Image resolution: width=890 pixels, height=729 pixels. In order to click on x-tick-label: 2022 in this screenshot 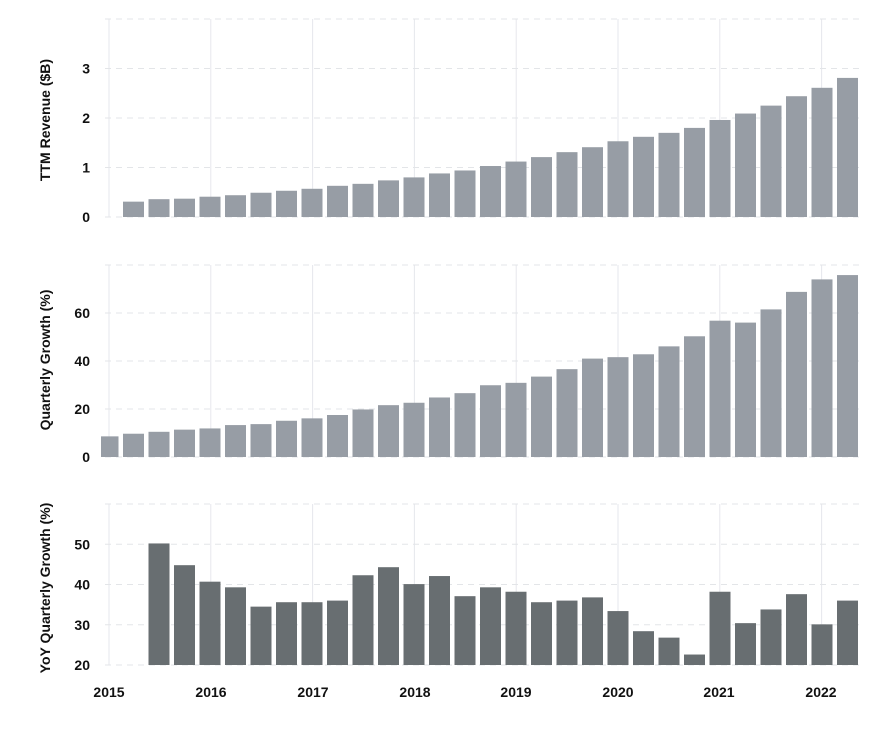, I will do `click(820, 692)`.